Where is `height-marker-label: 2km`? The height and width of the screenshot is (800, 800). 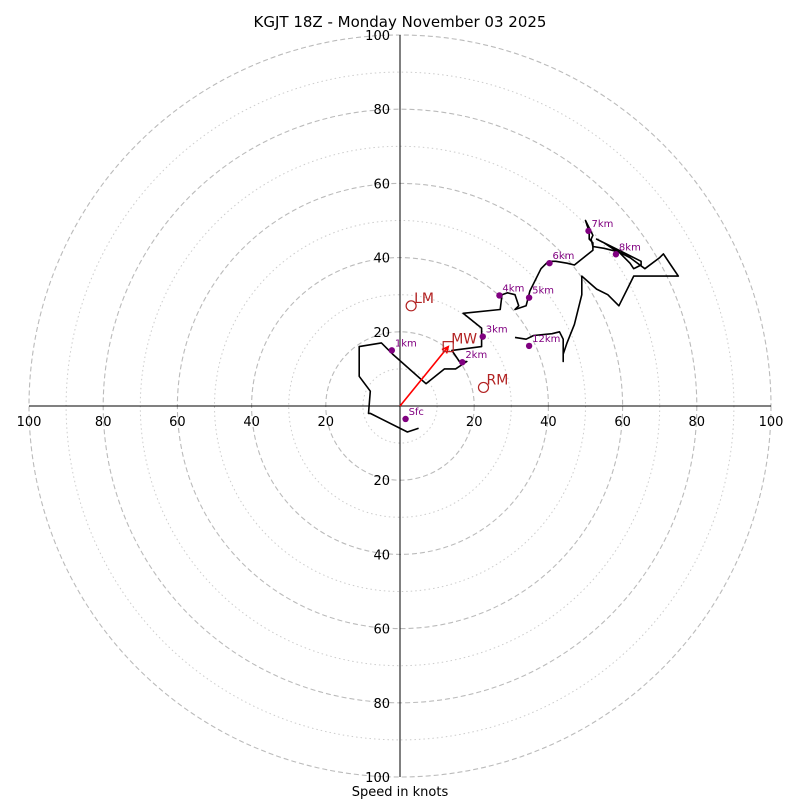 height-marker-label: 2km is located at coordinates (476, 355).